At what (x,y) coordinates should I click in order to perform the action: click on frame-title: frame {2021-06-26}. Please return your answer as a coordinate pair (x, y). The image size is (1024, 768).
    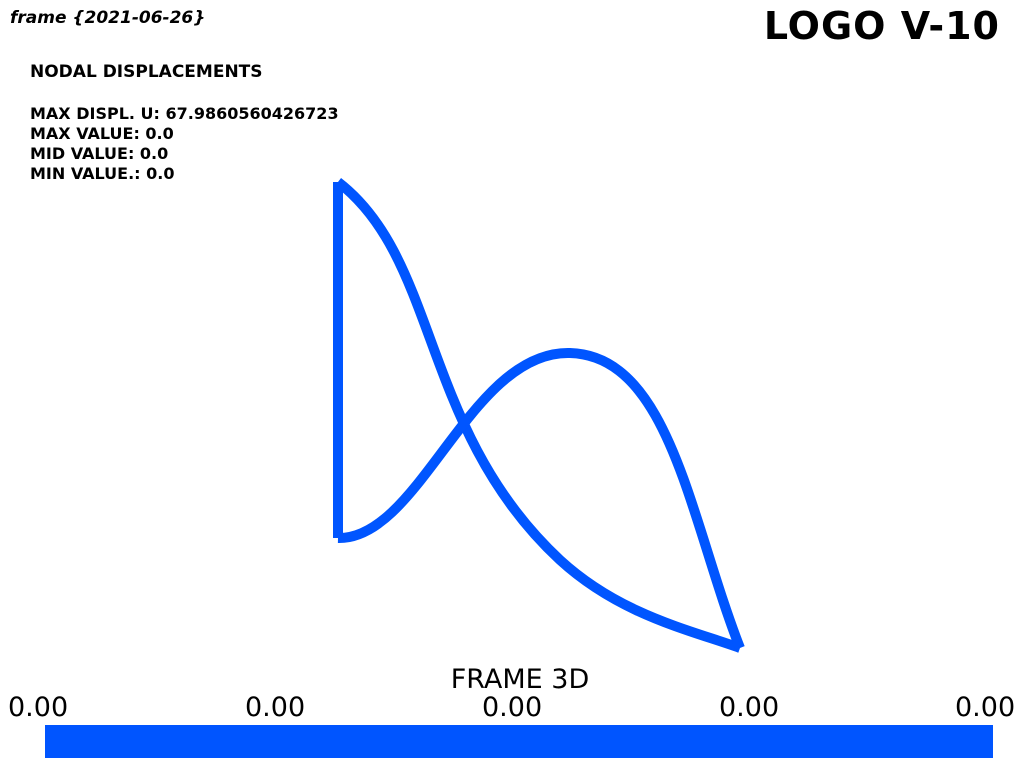
    Looking at the image, I should click on (108, 18).